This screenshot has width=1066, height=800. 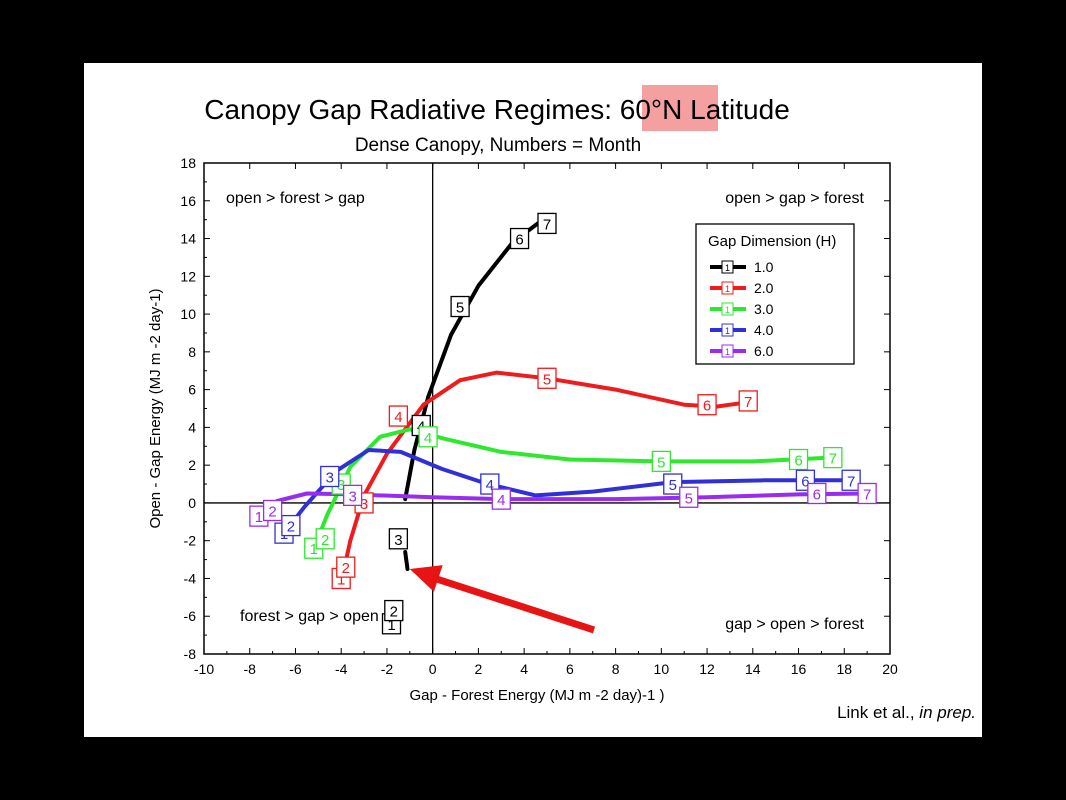 I want to click on quadrant-label-top-left: open > forest > gap, so click(x=295, y=198).